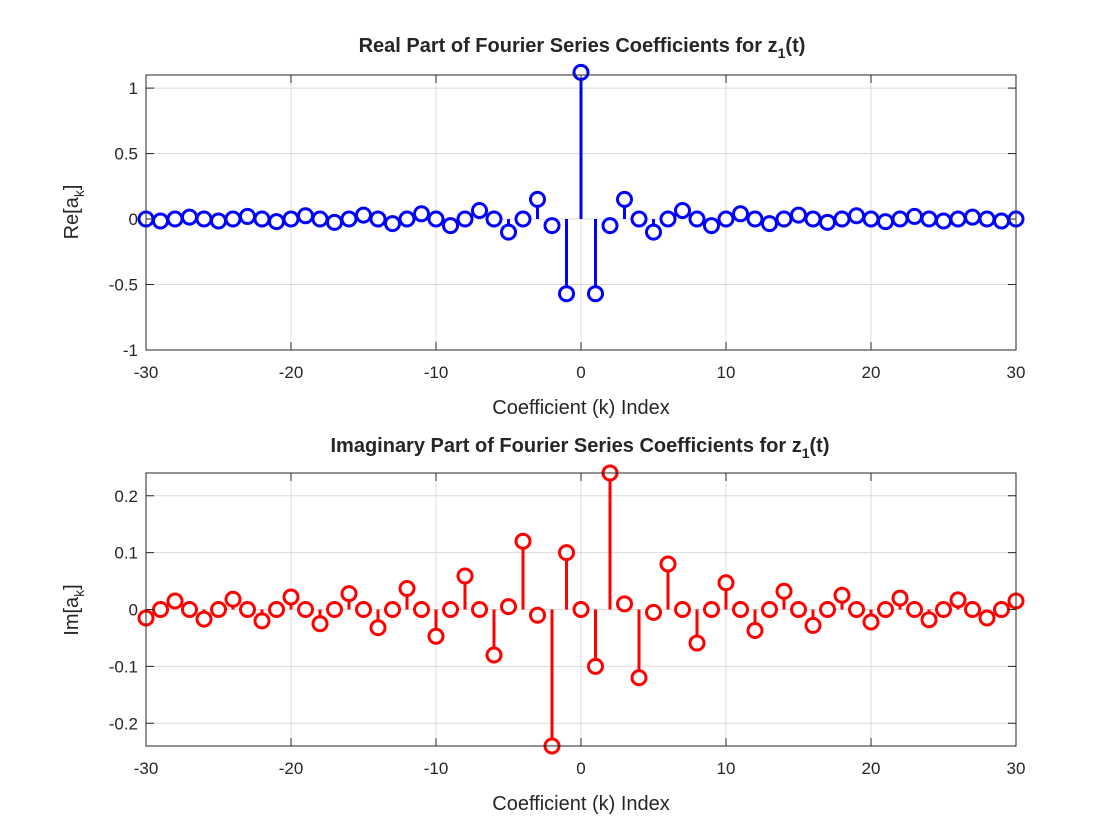 This screenshot has width=1120, height=840. What do you see at coordinates (581, 408) in the screenshot?
I see `x-axis-label: Coefficient (k) Index` at bounding box center [581, 408].